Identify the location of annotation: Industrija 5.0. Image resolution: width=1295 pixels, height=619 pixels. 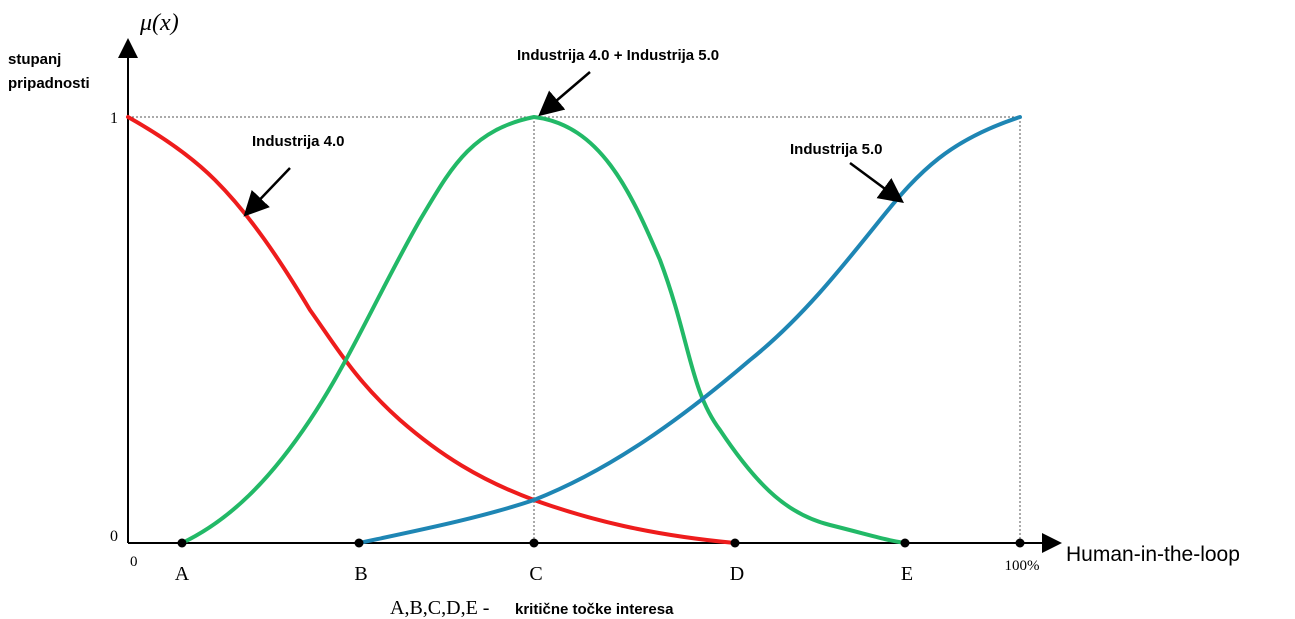
(836, 149).